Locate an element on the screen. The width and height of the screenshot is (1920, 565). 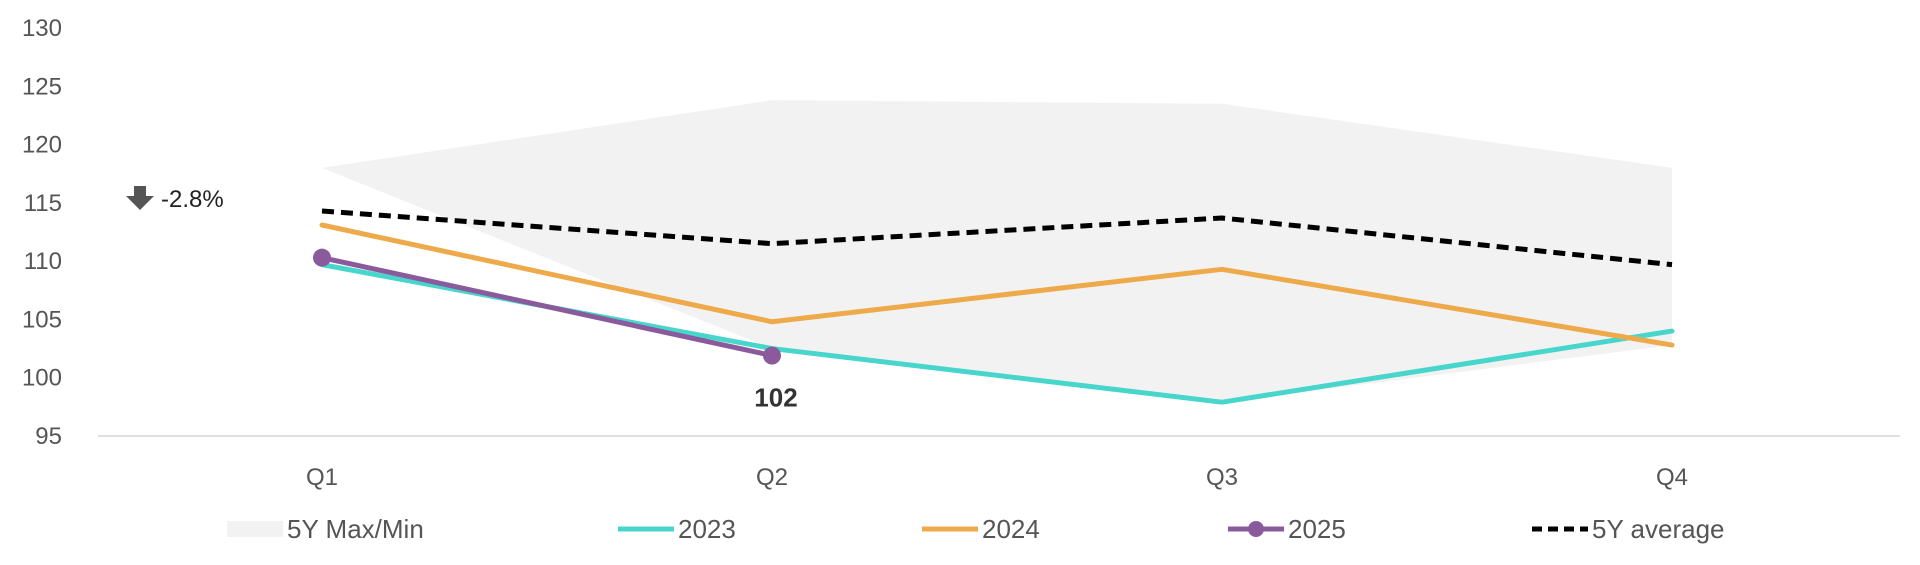
legend-label: 5Y average is located at coordinates (1658, 529).